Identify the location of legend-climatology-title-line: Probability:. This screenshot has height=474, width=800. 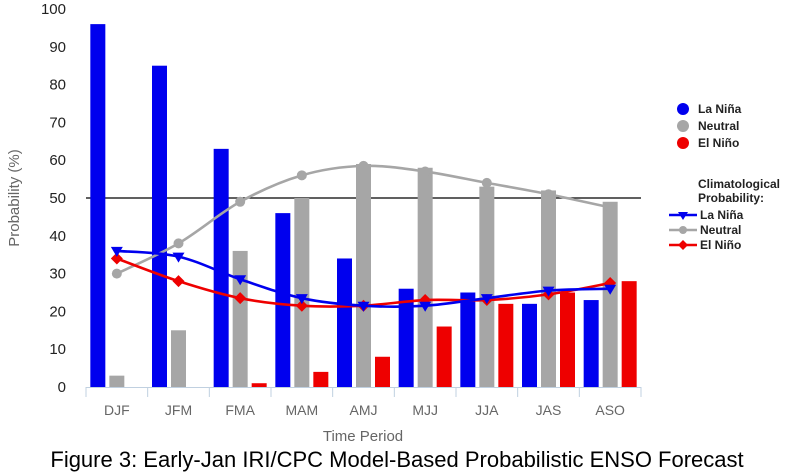
(731, 198).